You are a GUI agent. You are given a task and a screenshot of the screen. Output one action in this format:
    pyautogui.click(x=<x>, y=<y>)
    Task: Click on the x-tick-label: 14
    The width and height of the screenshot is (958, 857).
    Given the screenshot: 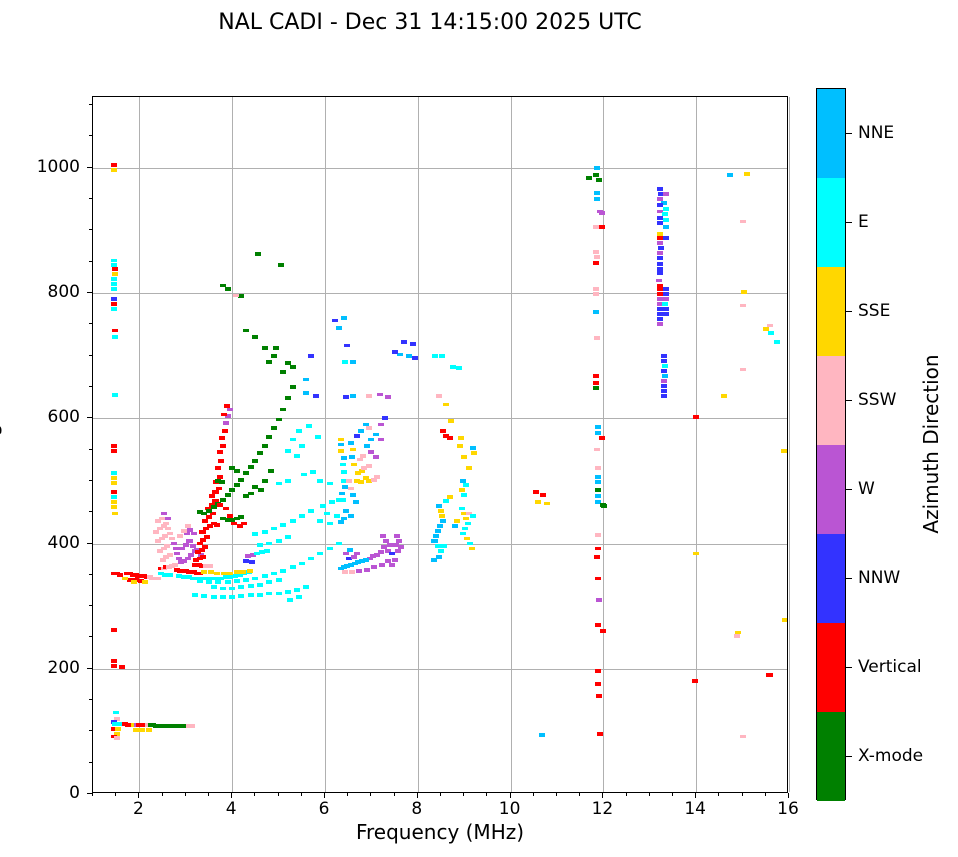 What is the action you would take?
    pyautogui.click(x=695, y=809)
    